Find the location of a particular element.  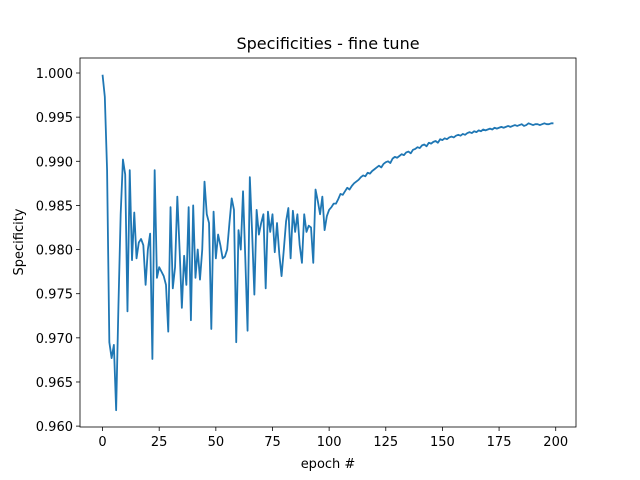

y-axis-label: Specificity is located at coordinates (19, 241).